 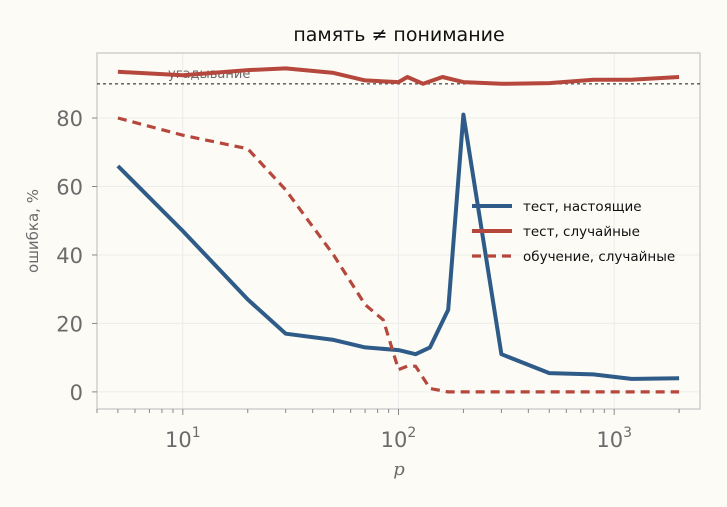 What do you see at coordinates (69, 119) in the screenshot?
I see `y-tick-label: 80` at bounding box center [69, 119].